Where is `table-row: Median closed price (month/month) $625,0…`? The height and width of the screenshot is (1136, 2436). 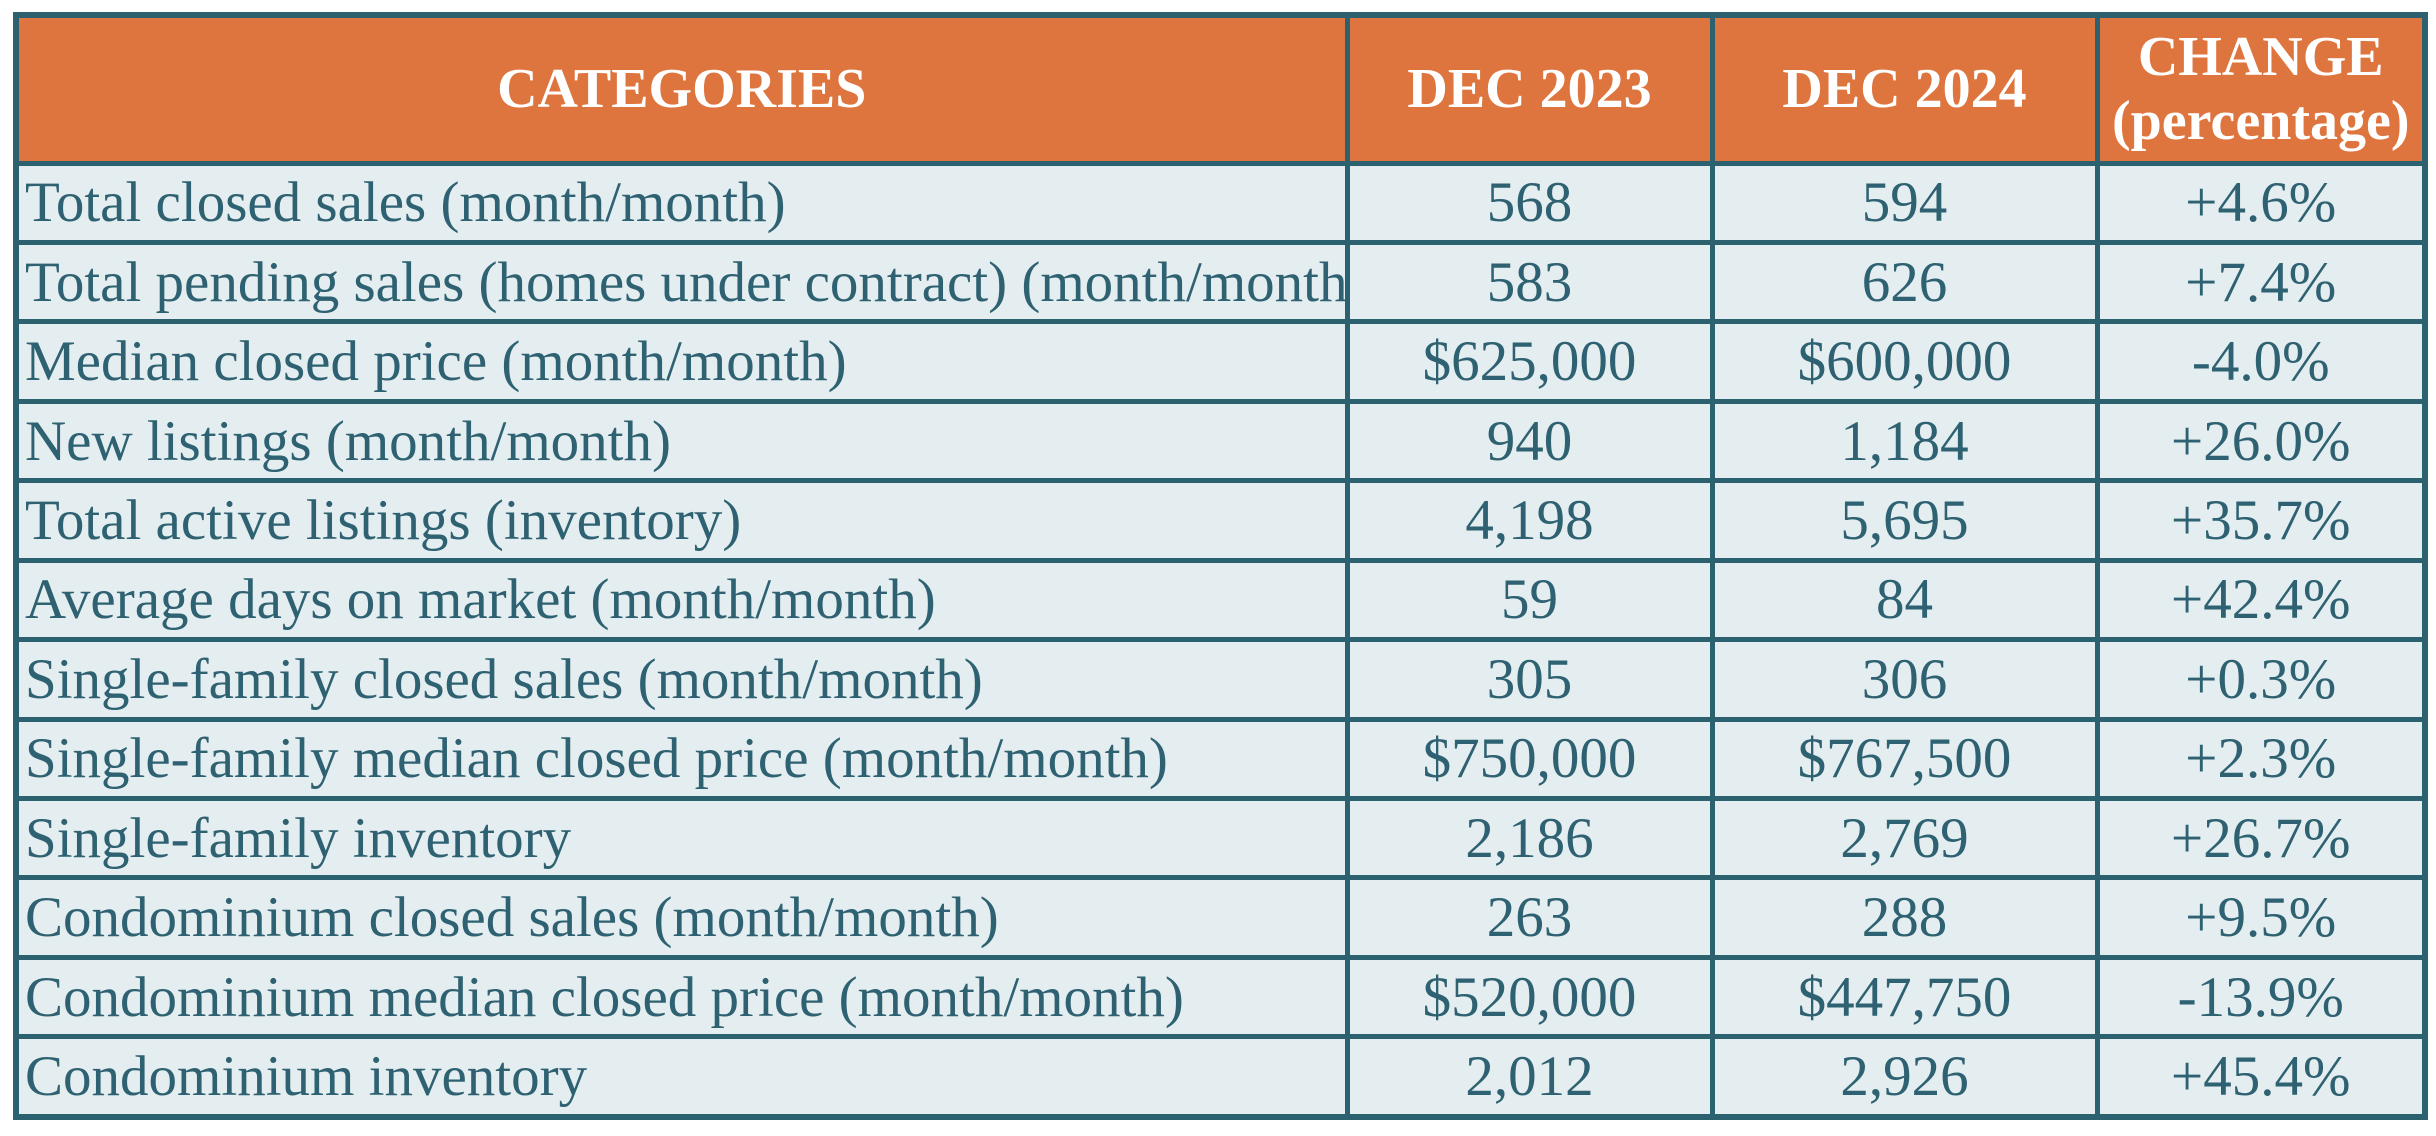
table-row: Median closed price (month/month) $625,0… is located at coordinates (1220, 361).